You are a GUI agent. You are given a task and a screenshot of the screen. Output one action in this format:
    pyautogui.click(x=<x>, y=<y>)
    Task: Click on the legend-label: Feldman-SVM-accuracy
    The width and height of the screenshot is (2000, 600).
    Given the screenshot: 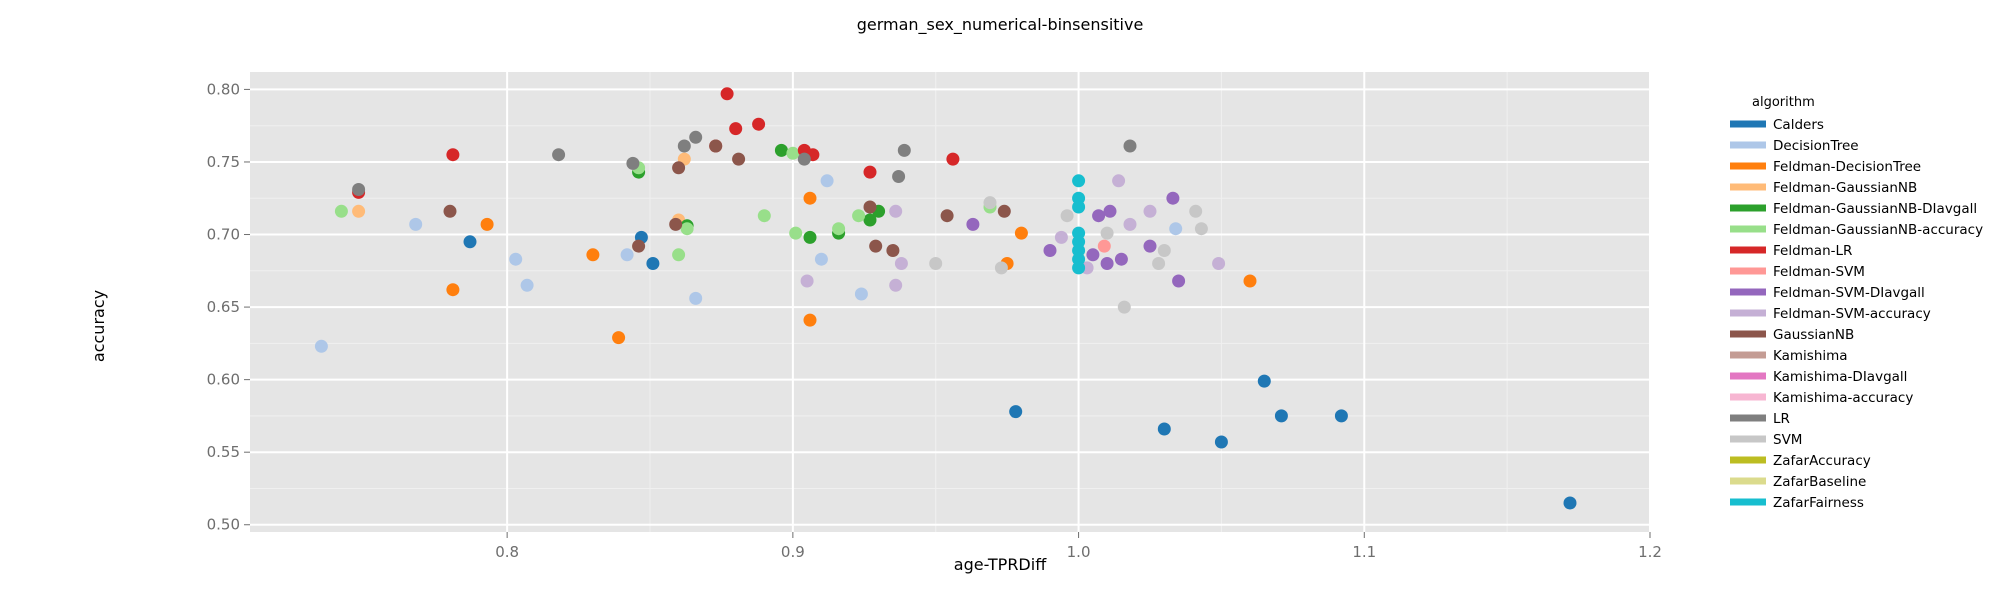 What is the action you would take?
    pyautogui.click(x=1852, y=314)
    